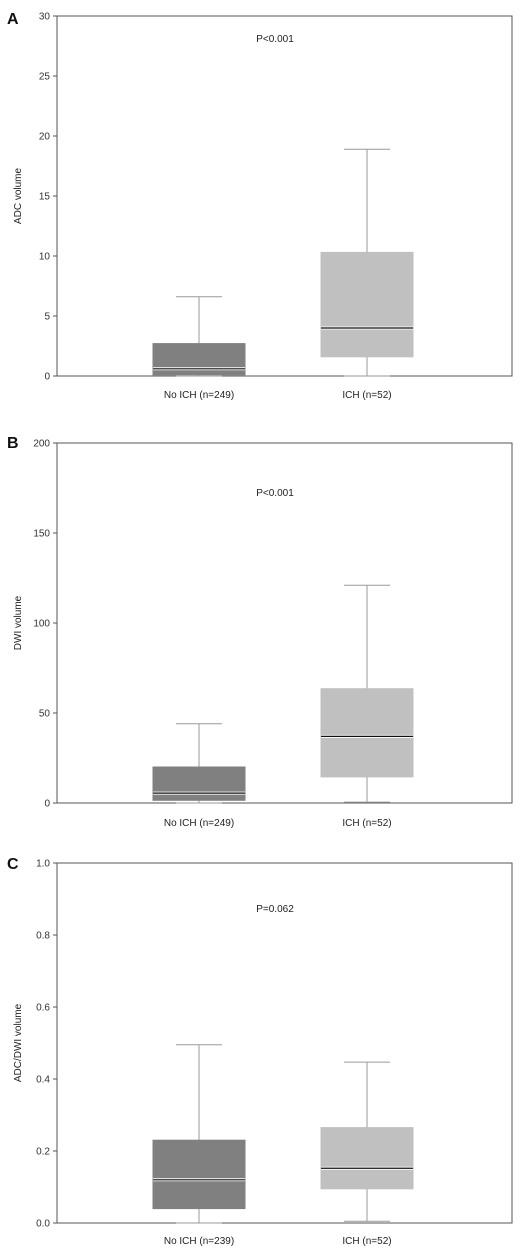  Describe the element at coordinates (18, 622) in the screenshot. I see `y-axis-label: DWI volume` at that location.